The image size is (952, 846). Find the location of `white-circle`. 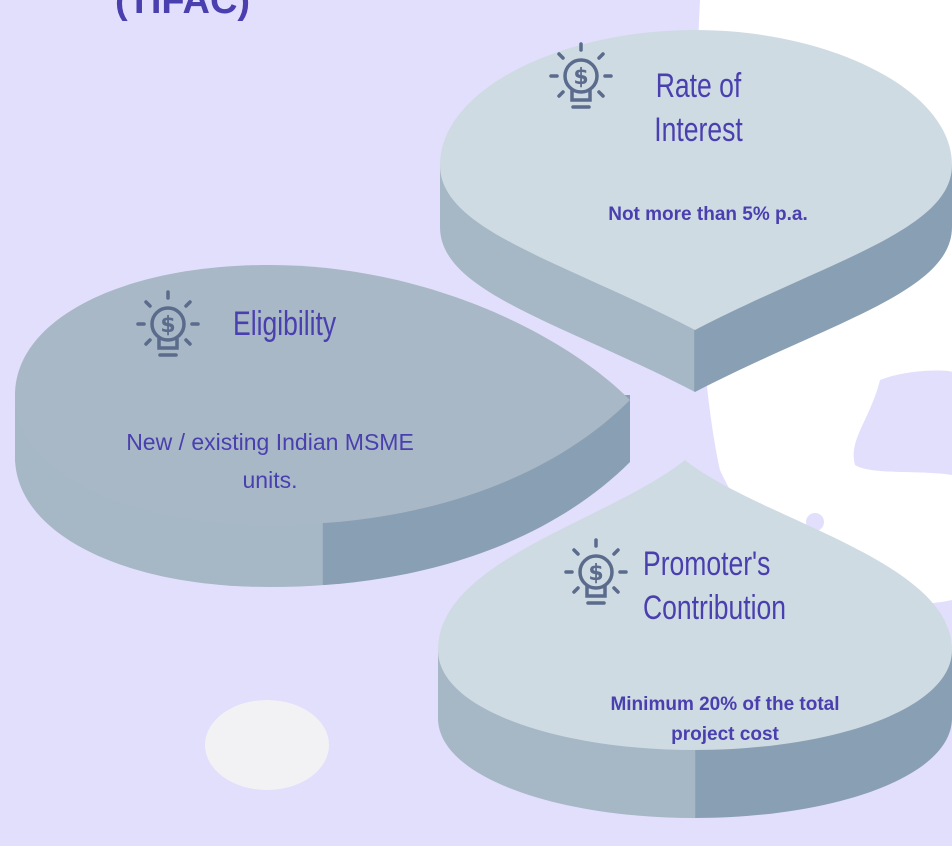

white-circle is located at coordinates (267, 745).